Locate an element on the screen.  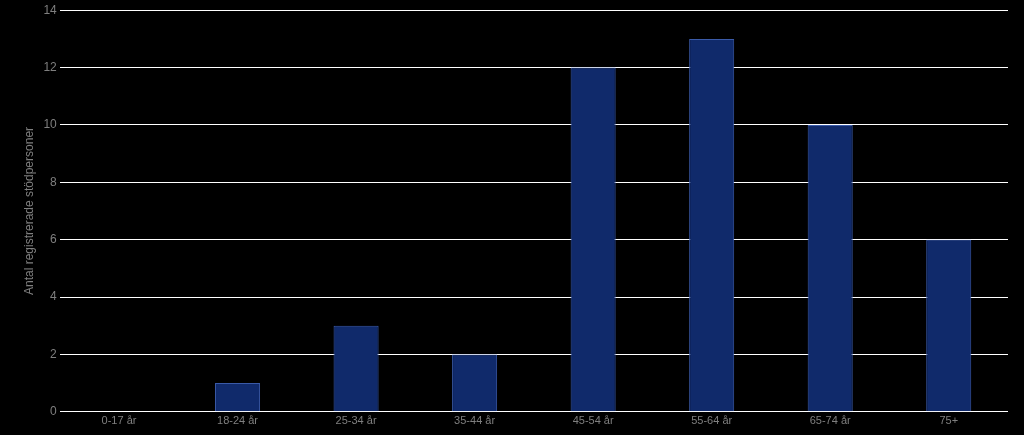
x-tick-label: 45-54 år is located at coordinates (593, 420).